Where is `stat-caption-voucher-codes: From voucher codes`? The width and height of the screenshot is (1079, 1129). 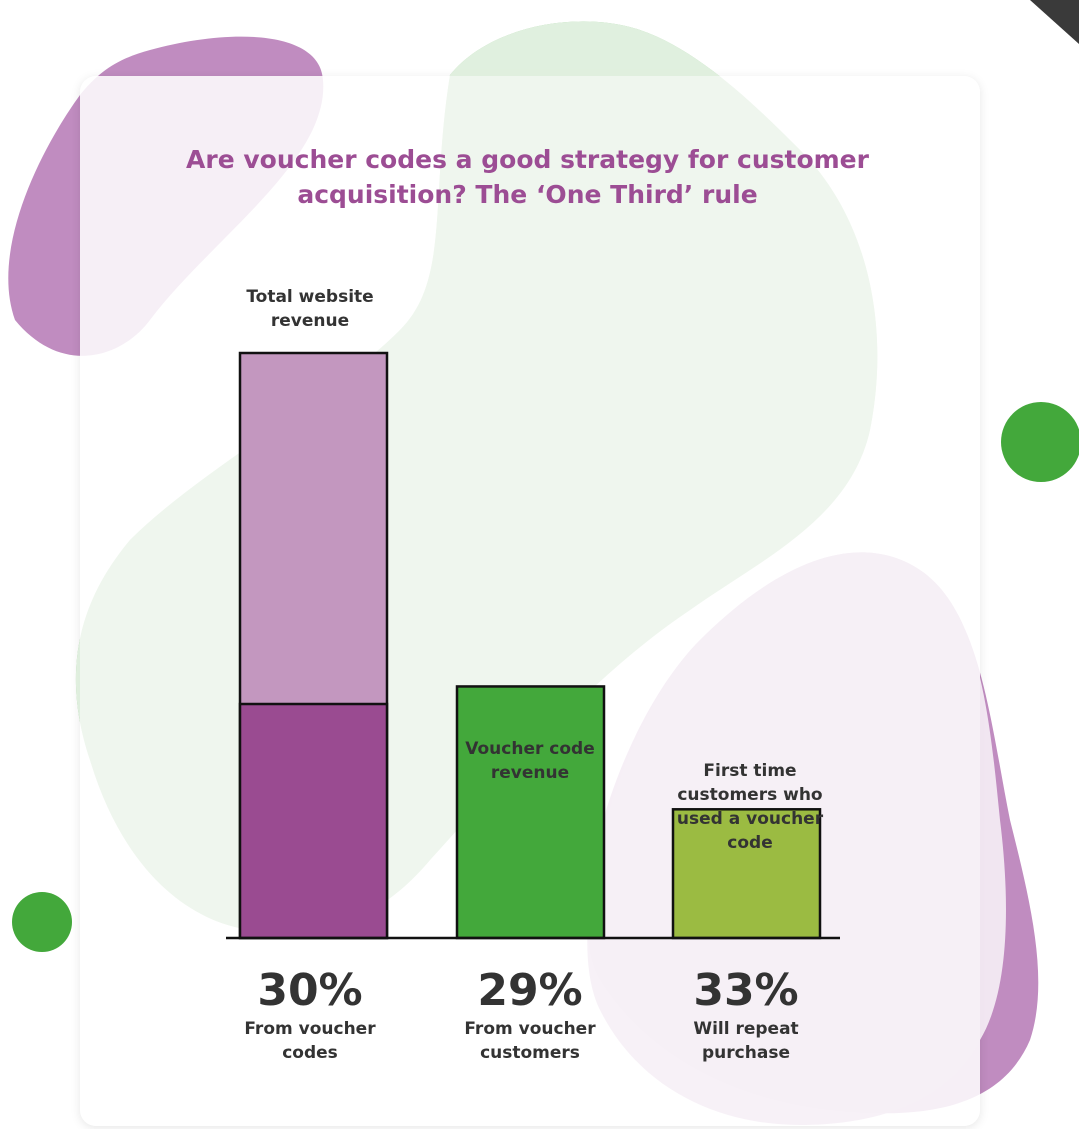 stat-caption-voucher-codes: From voucher codes is located at coordinates (310, 1041).